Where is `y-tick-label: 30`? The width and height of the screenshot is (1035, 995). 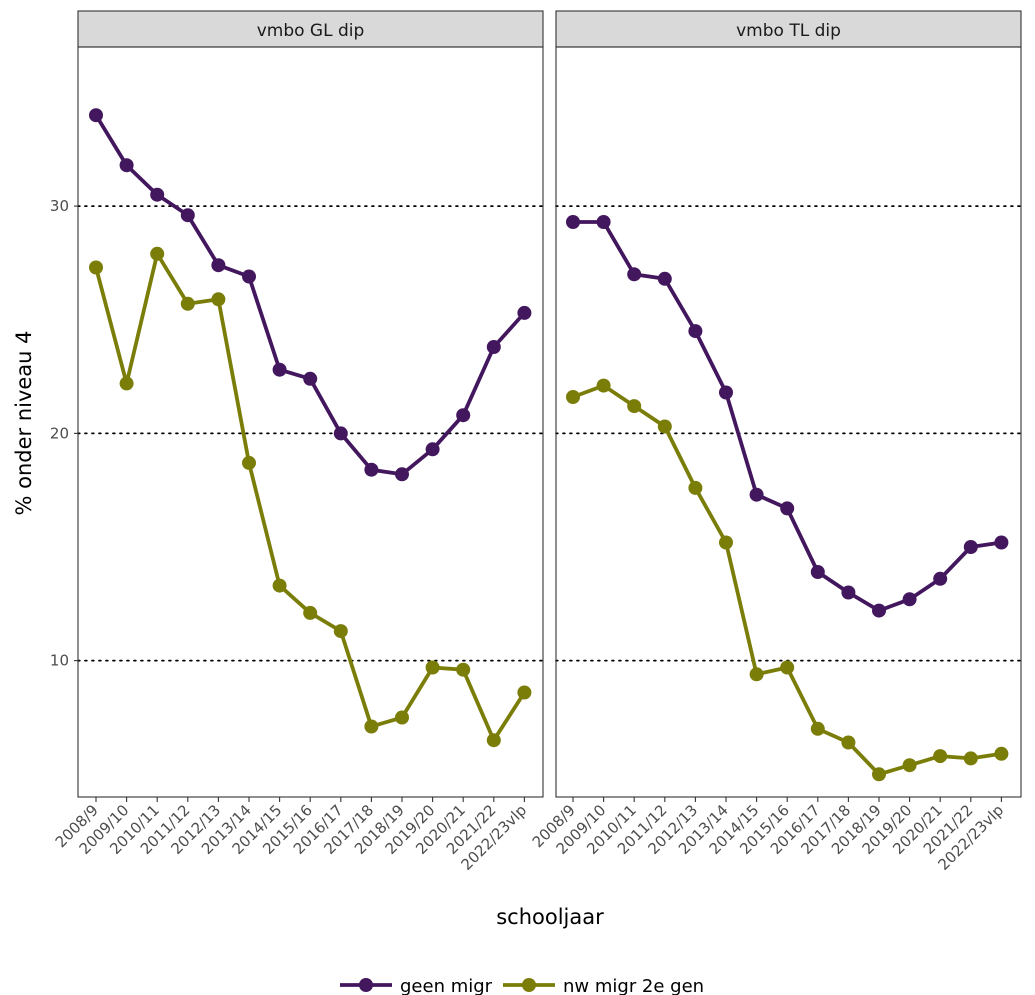
y-tick-label: 30 is located at coordinates (59, 206).